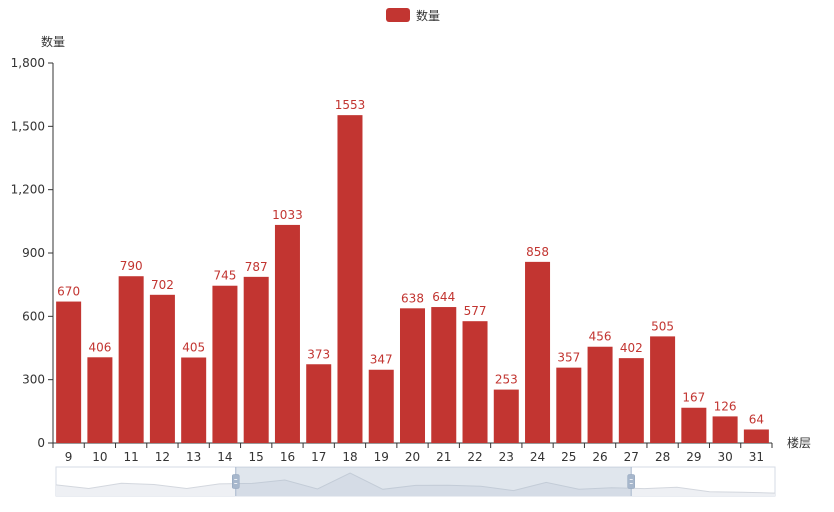  I want to click on bar-value-label: 167, so click(693, 398).